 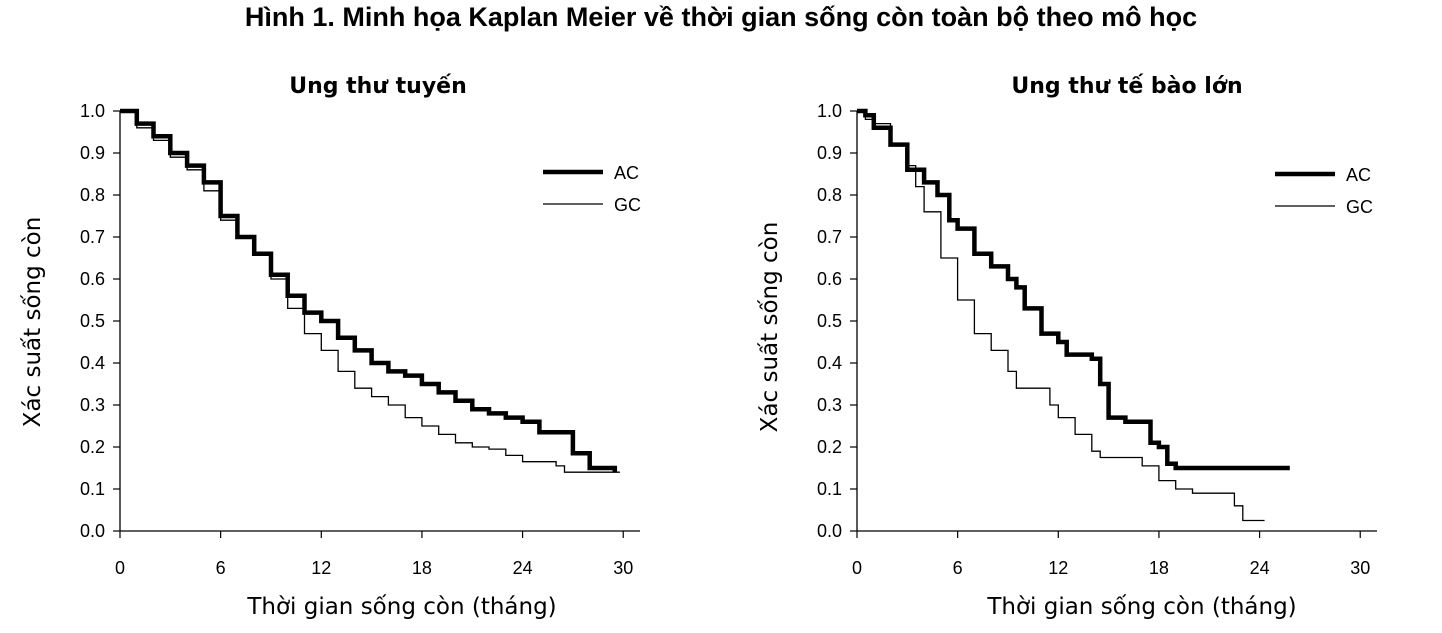 I want to click on panel-title: Ung thư tuyến, so click(x=378, y=86).